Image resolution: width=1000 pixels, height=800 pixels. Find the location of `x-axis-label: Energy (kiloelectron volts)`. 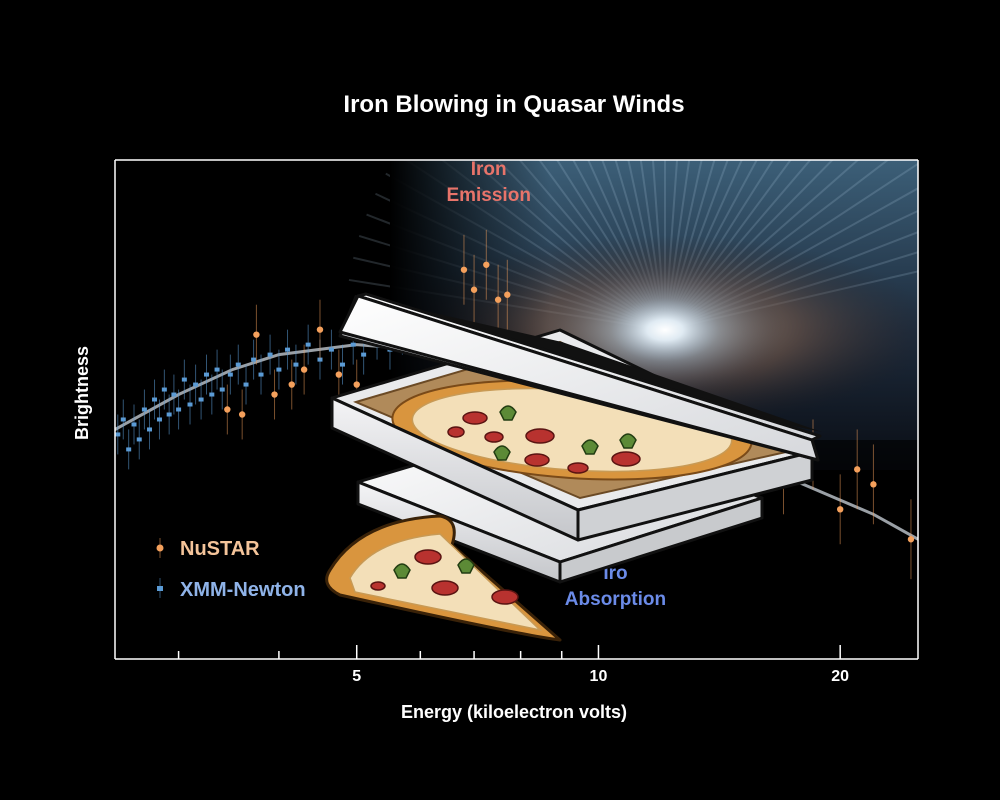

x-axis-label: Energy (kiloelectron volts) is located at coordinates (514, 712).